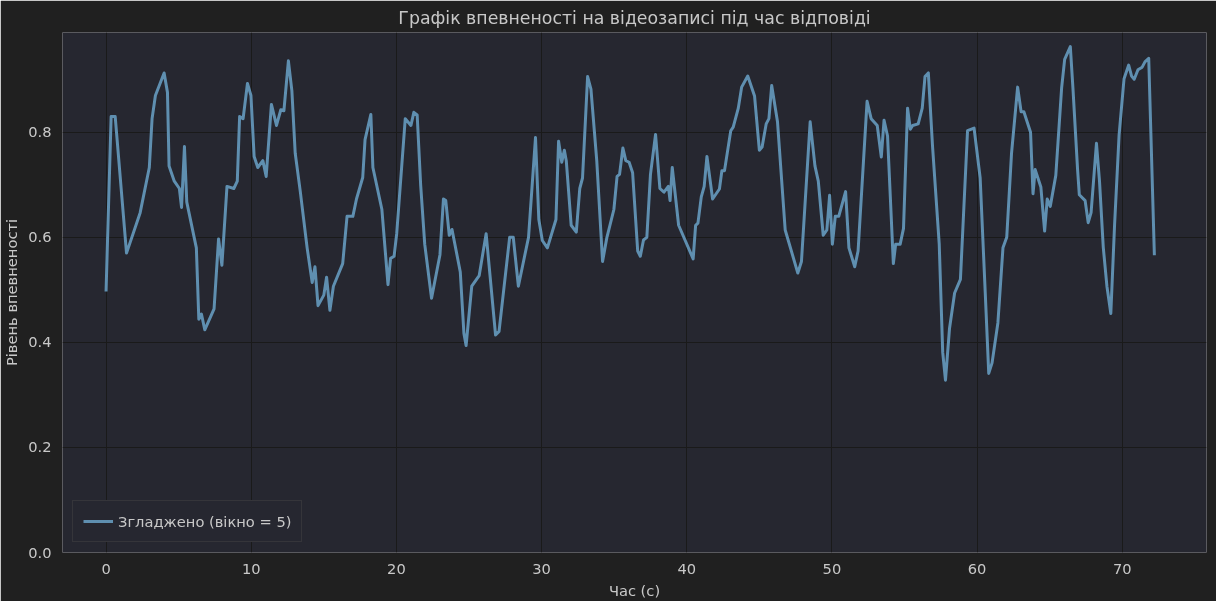 The width and height of the screenshot is (1216, 601). What do you see at coordinates (687, 568) in the screenshot?
I see `x-tick-label: 40` at bounding box center [687, 568].